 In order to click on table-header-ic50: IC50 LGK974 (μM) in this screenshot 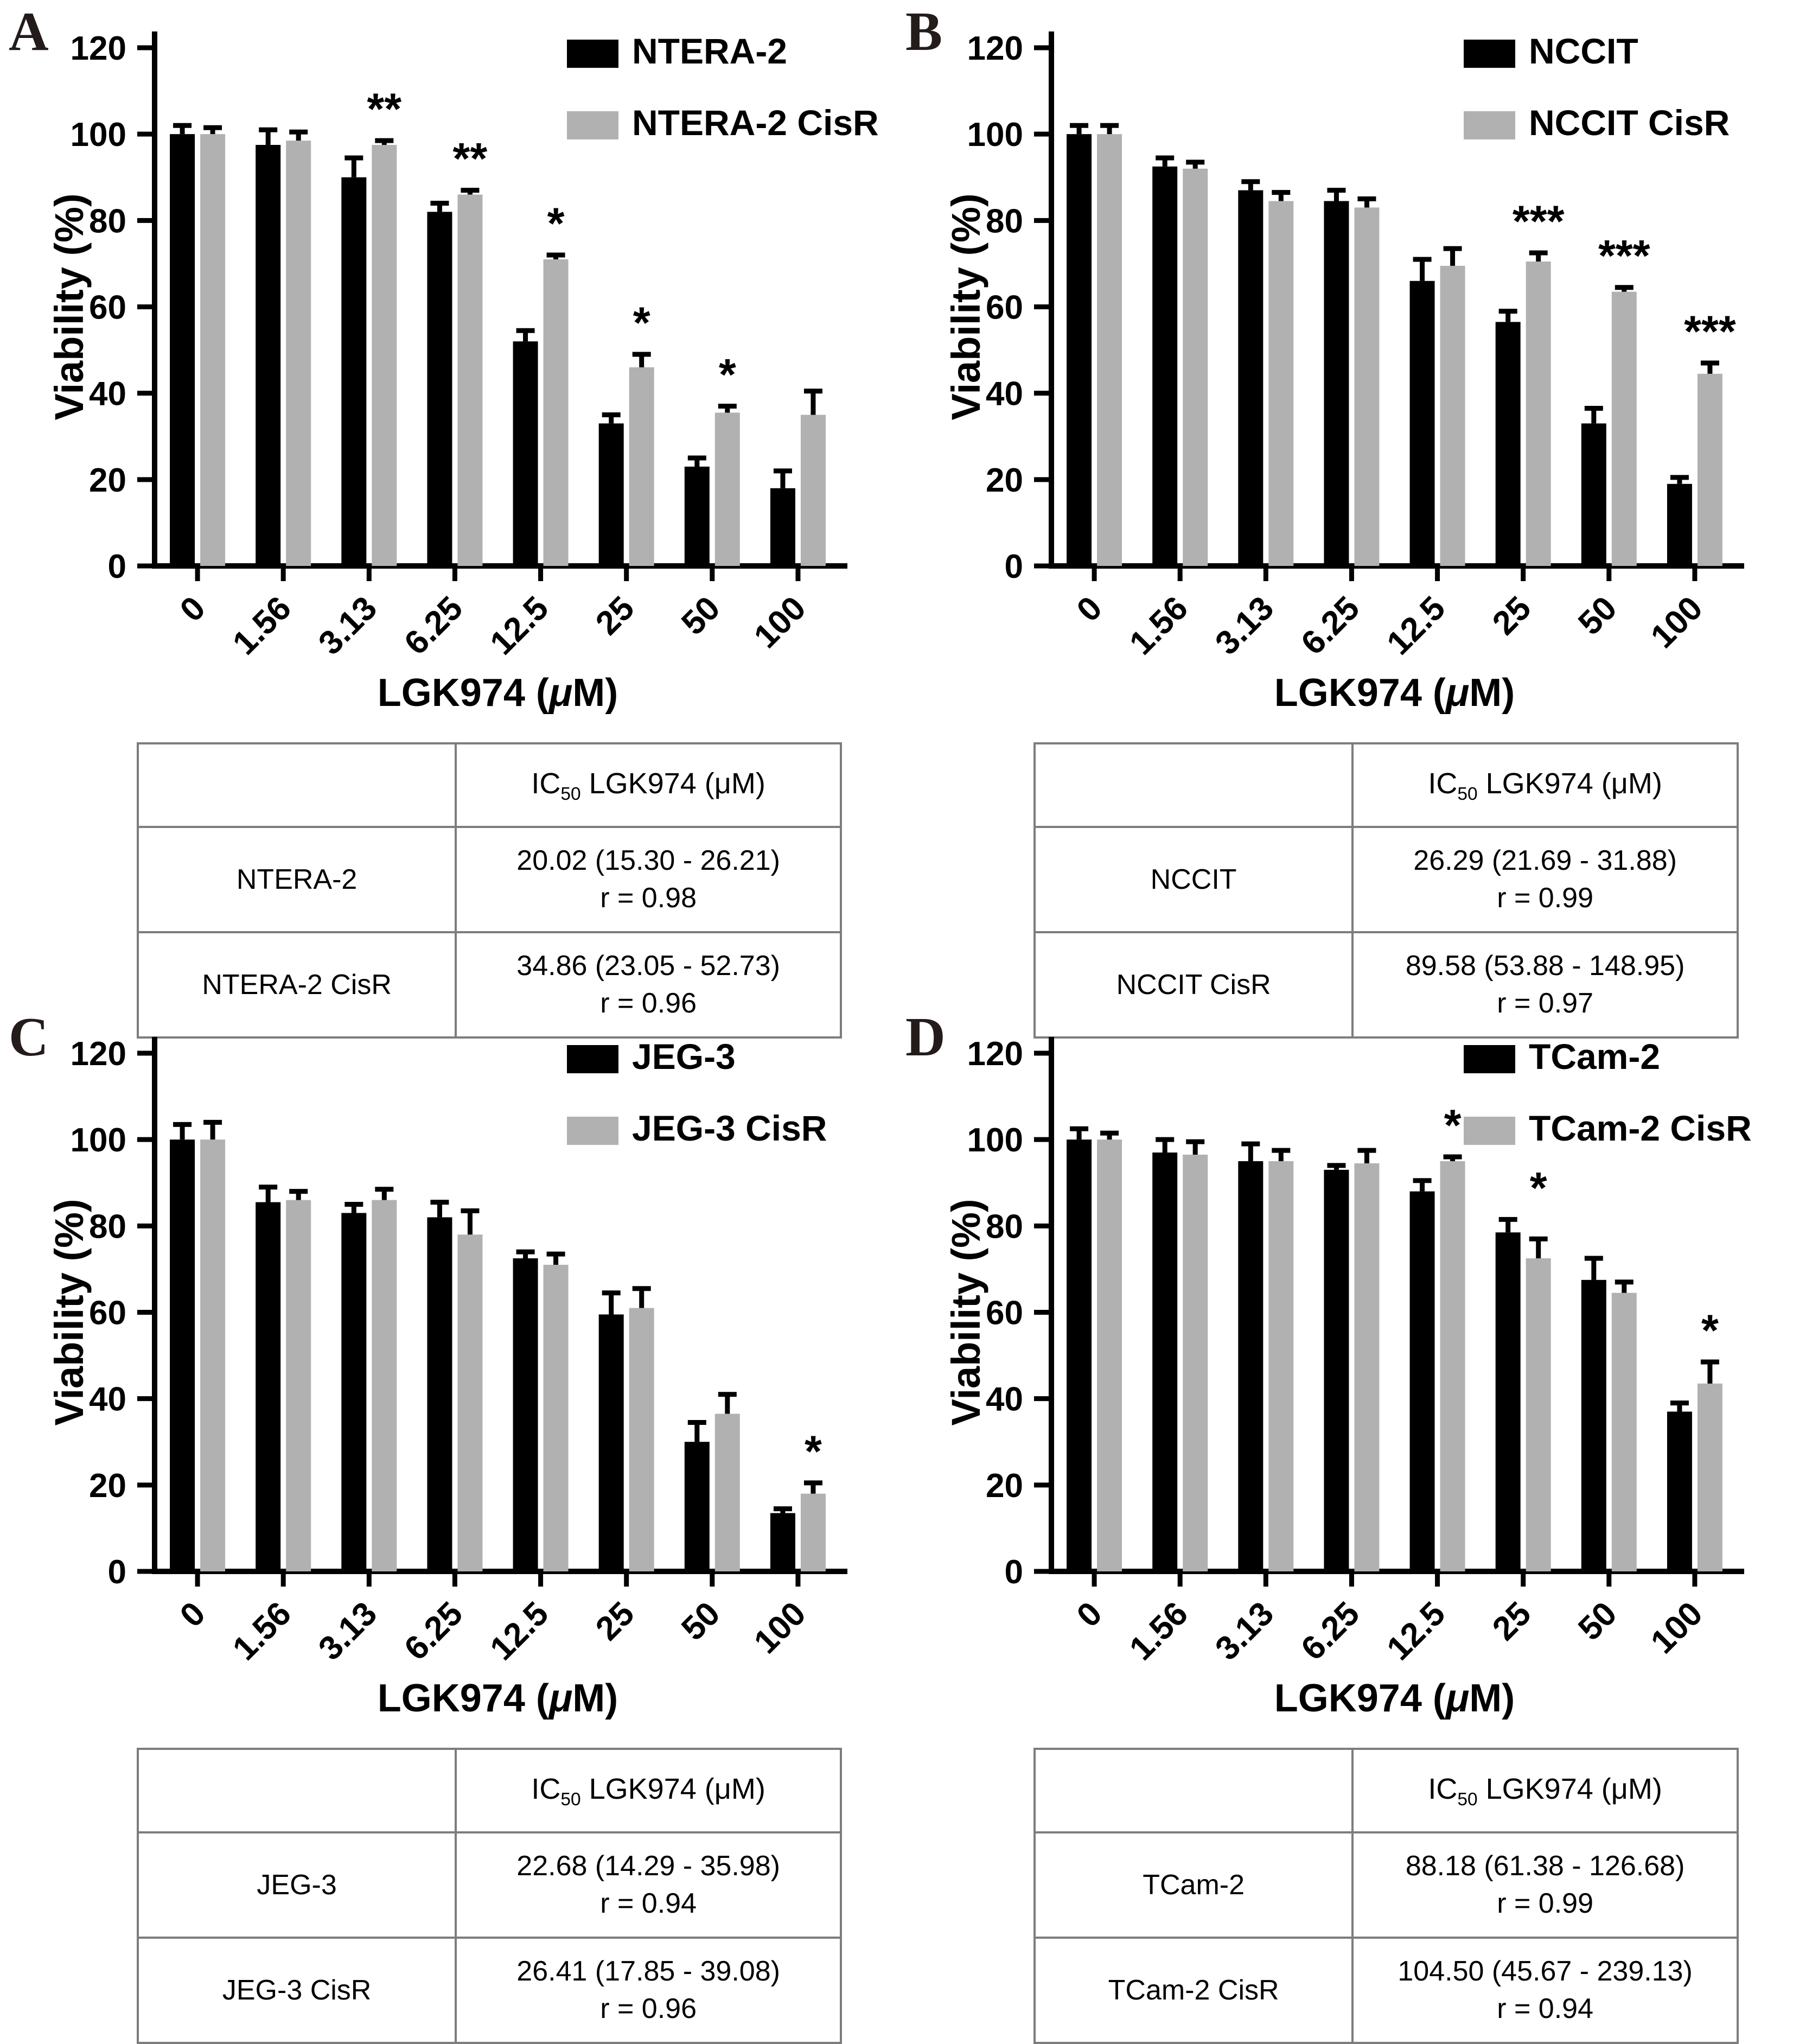, I will do `click(648, 785)`.